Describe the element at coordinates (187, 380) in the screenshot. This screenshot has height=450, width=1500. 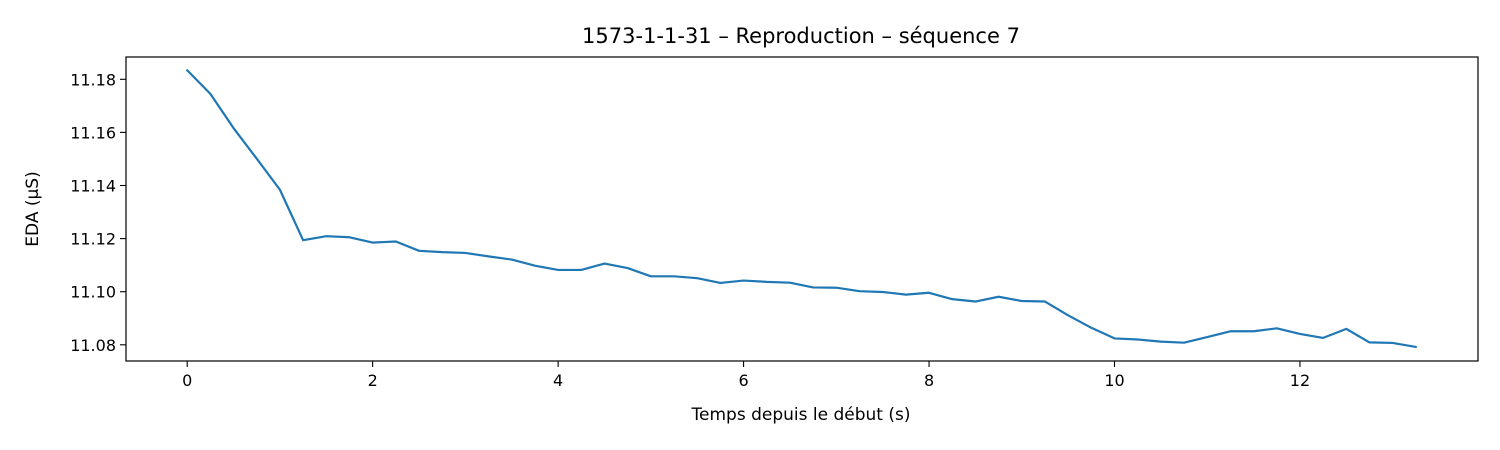
I see `x-tick-label: 0` at that location.